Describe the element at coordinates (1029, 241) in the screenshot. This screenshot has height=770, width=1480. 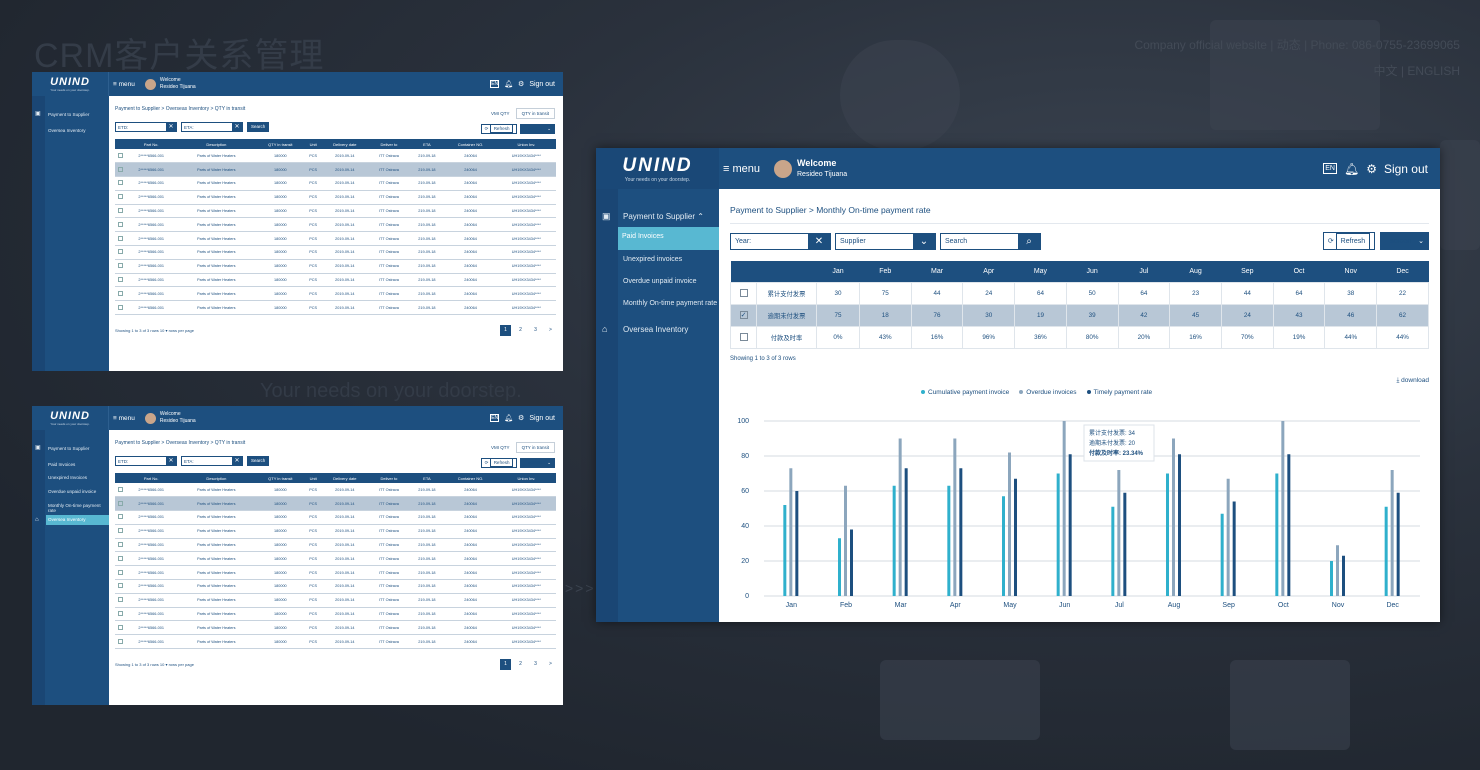
I see `search-icon: ⌕` at that location.